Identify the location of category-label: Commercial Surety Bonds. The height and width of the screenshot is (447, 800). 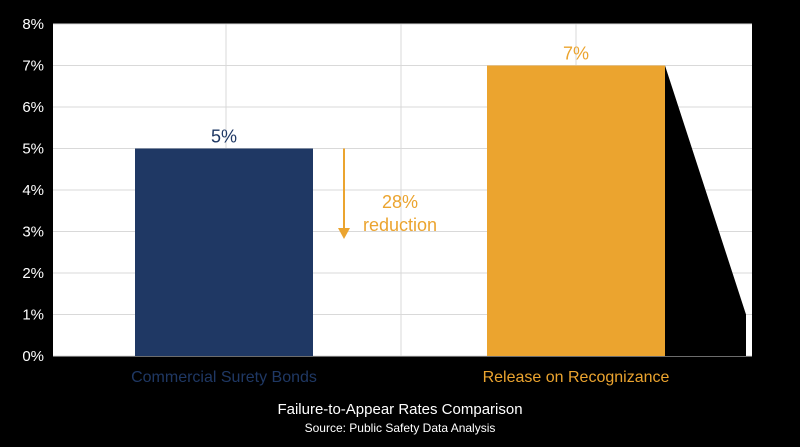
(224, 377).